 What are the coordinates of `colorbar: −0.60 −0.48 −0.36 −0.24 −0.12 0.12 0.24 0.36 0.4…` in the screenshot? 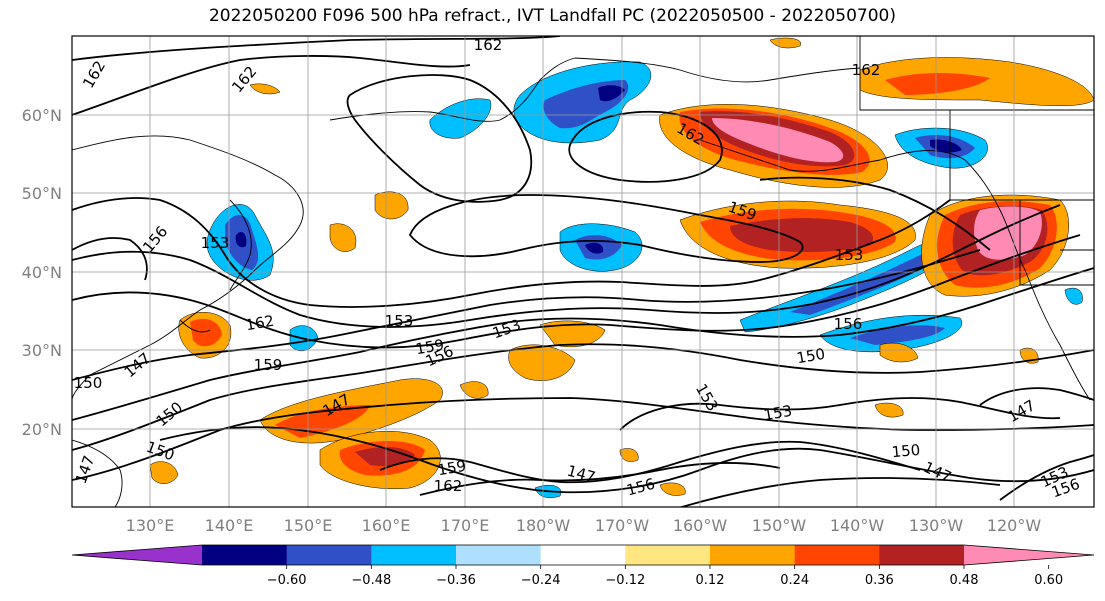 It's located at (583, 566).